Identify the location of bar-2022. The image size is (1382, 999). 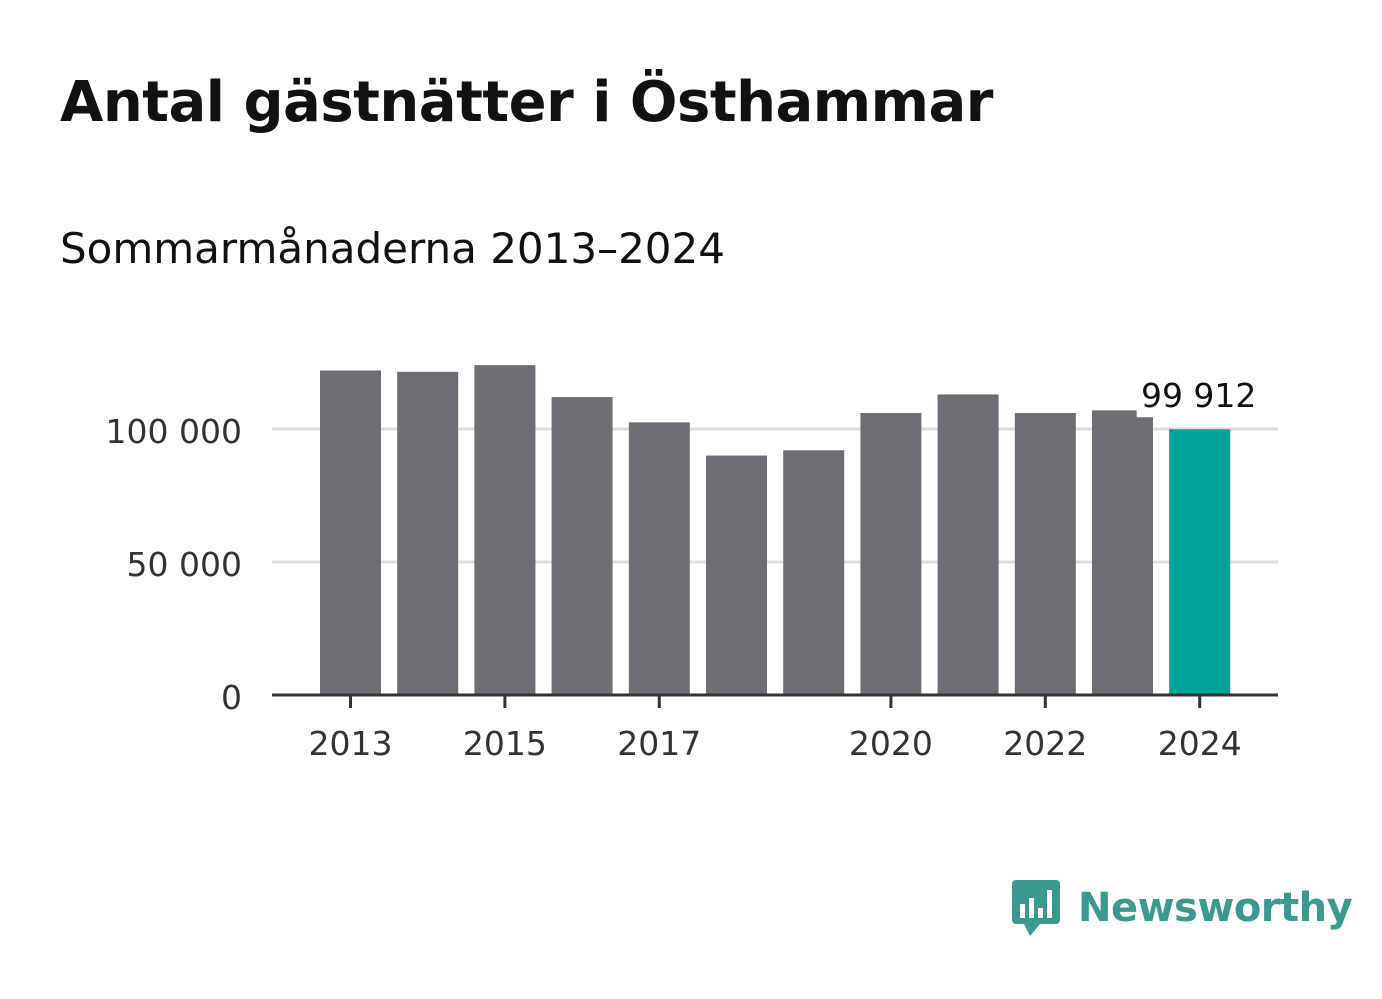
(1045, 554).